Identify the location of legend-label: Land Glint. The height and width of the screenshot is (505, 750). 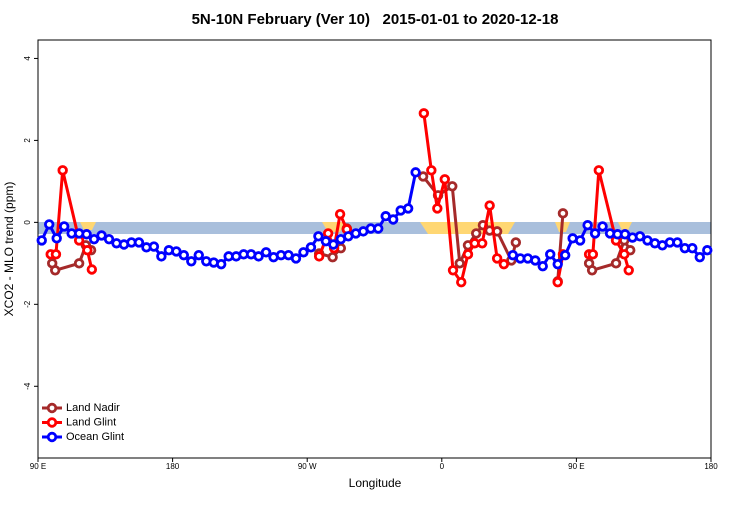
(91, 422).